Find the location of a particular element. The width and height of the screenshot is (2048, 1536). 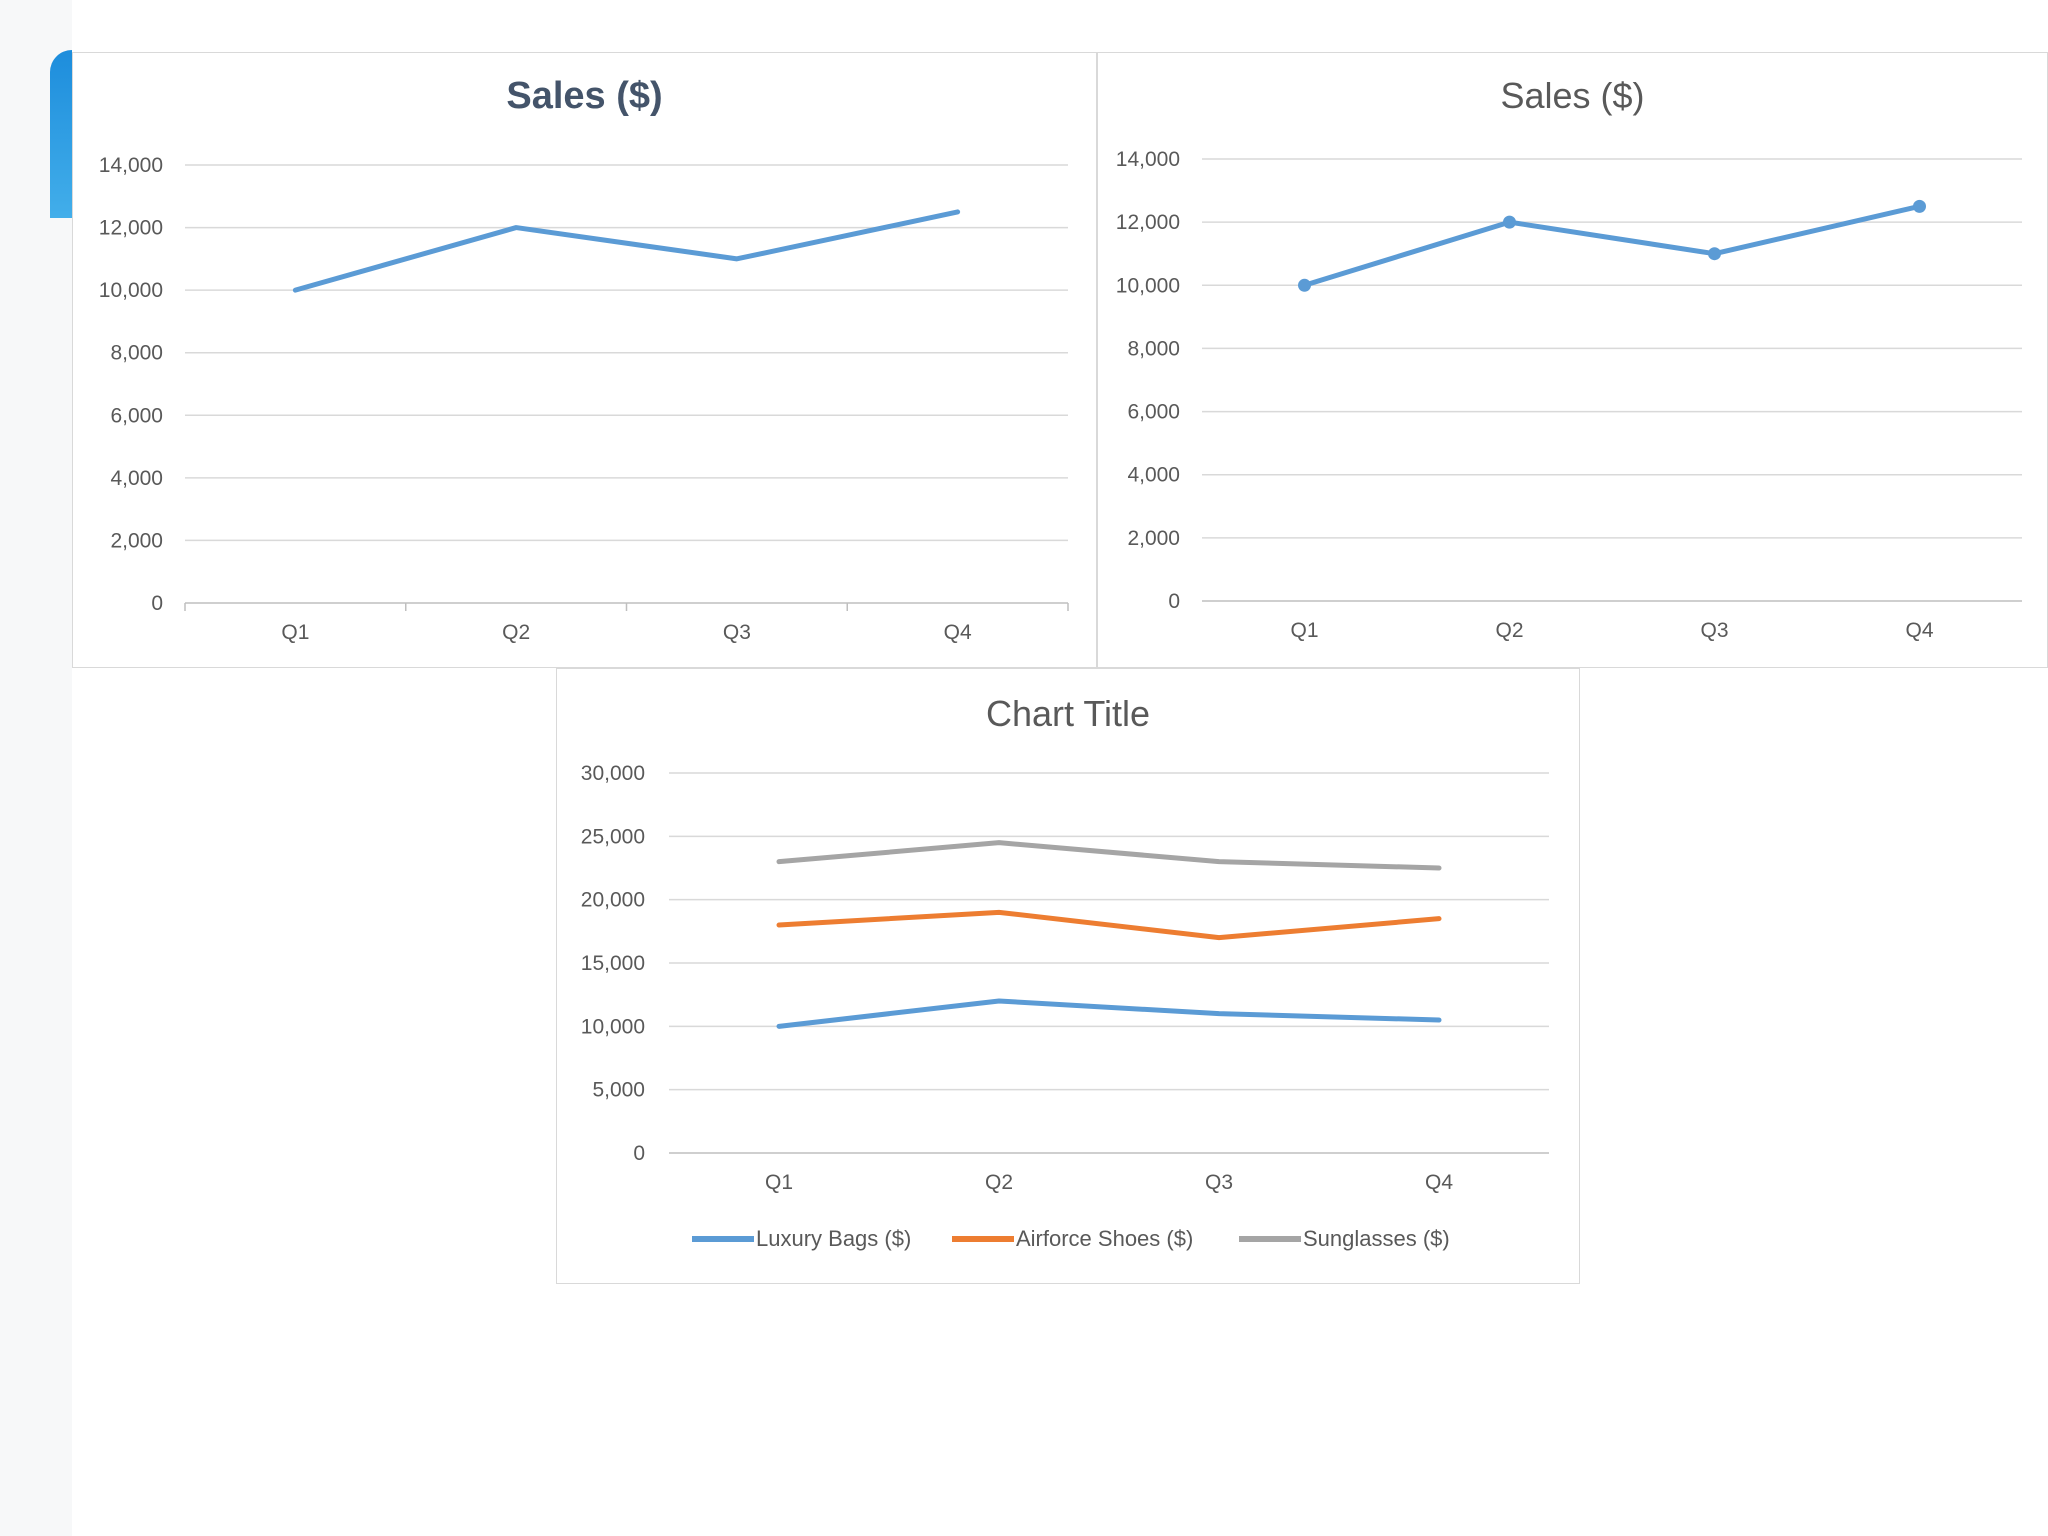

chart-title: Chart Title is located at coordinates (1068, 713).